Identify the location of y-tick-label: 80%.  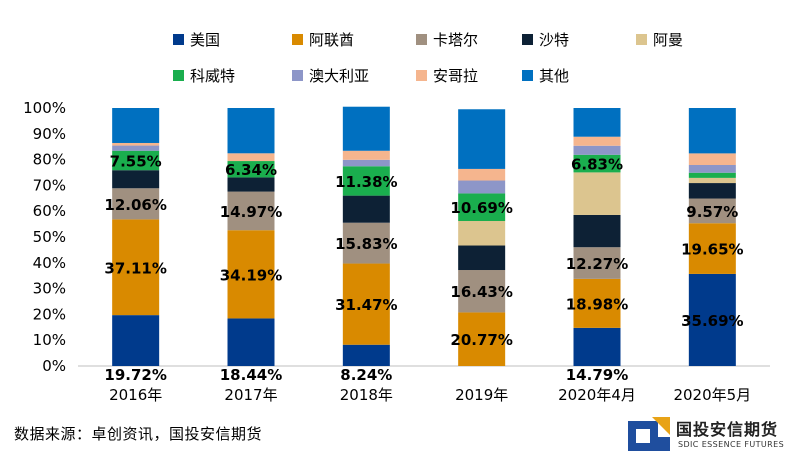
(49, 160).